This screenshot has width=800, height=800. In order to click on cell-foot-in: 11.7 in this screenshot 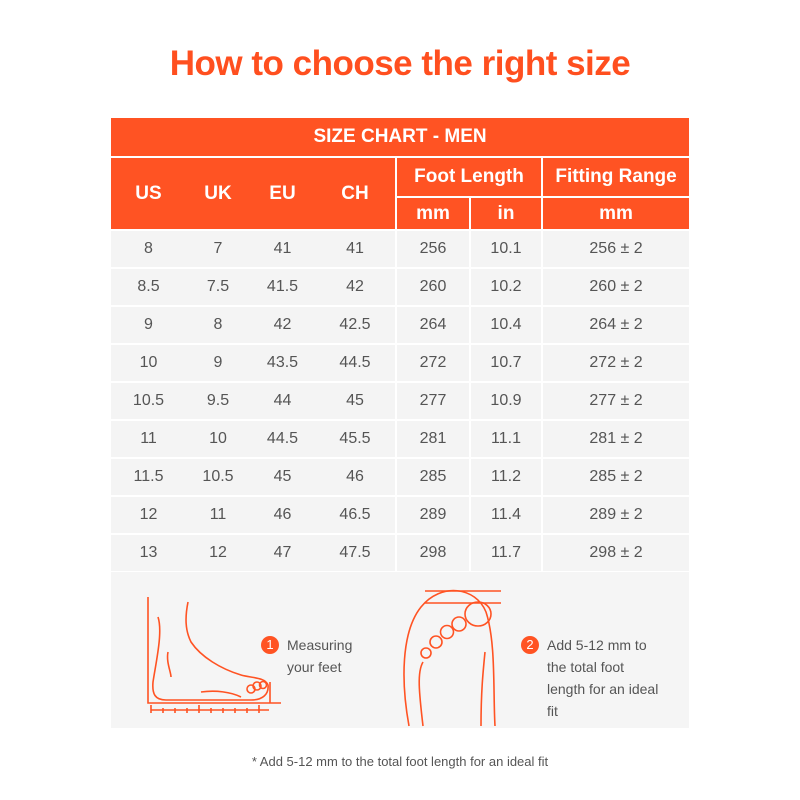, I will do `click(505, 553)`.